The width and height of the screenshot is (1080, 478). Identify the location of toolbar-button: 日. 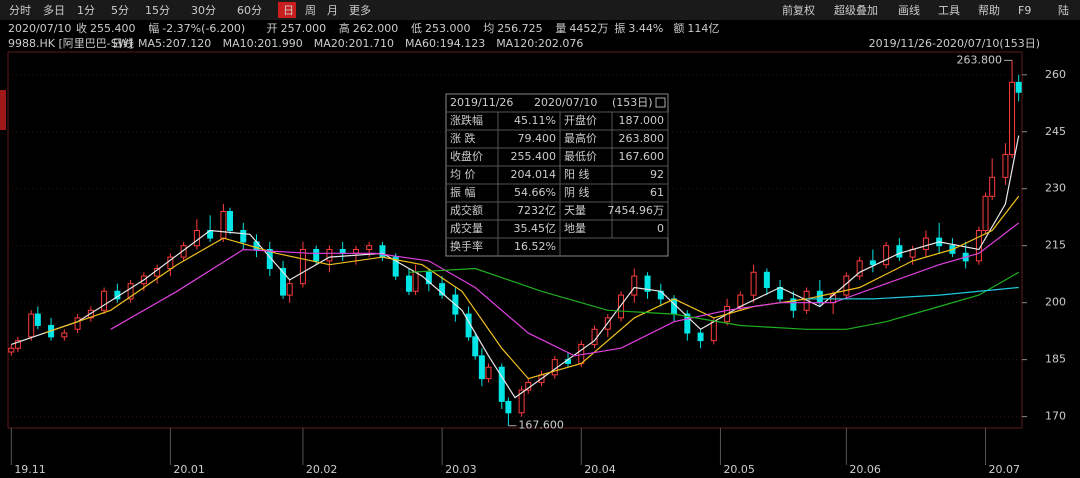
(288, 10).